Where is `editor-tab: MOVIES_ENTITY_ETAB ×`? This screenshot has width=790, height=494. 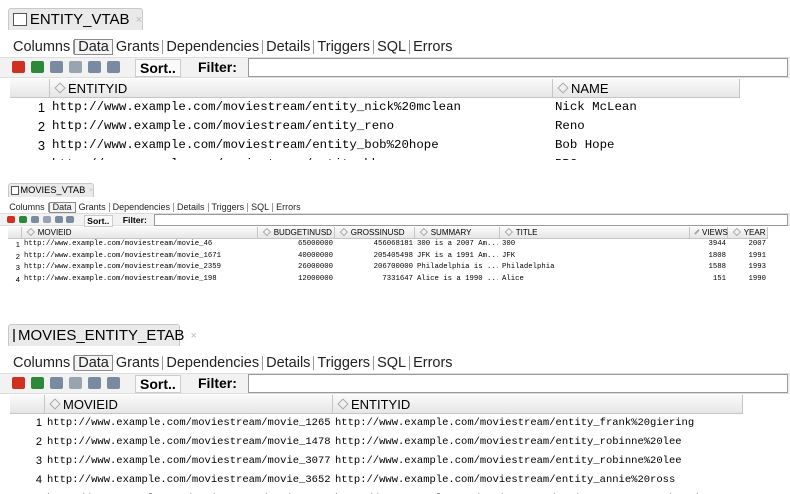
editor-tab: MOVIES_ENTITY_ETAB × is located at coordinates (102, 335).